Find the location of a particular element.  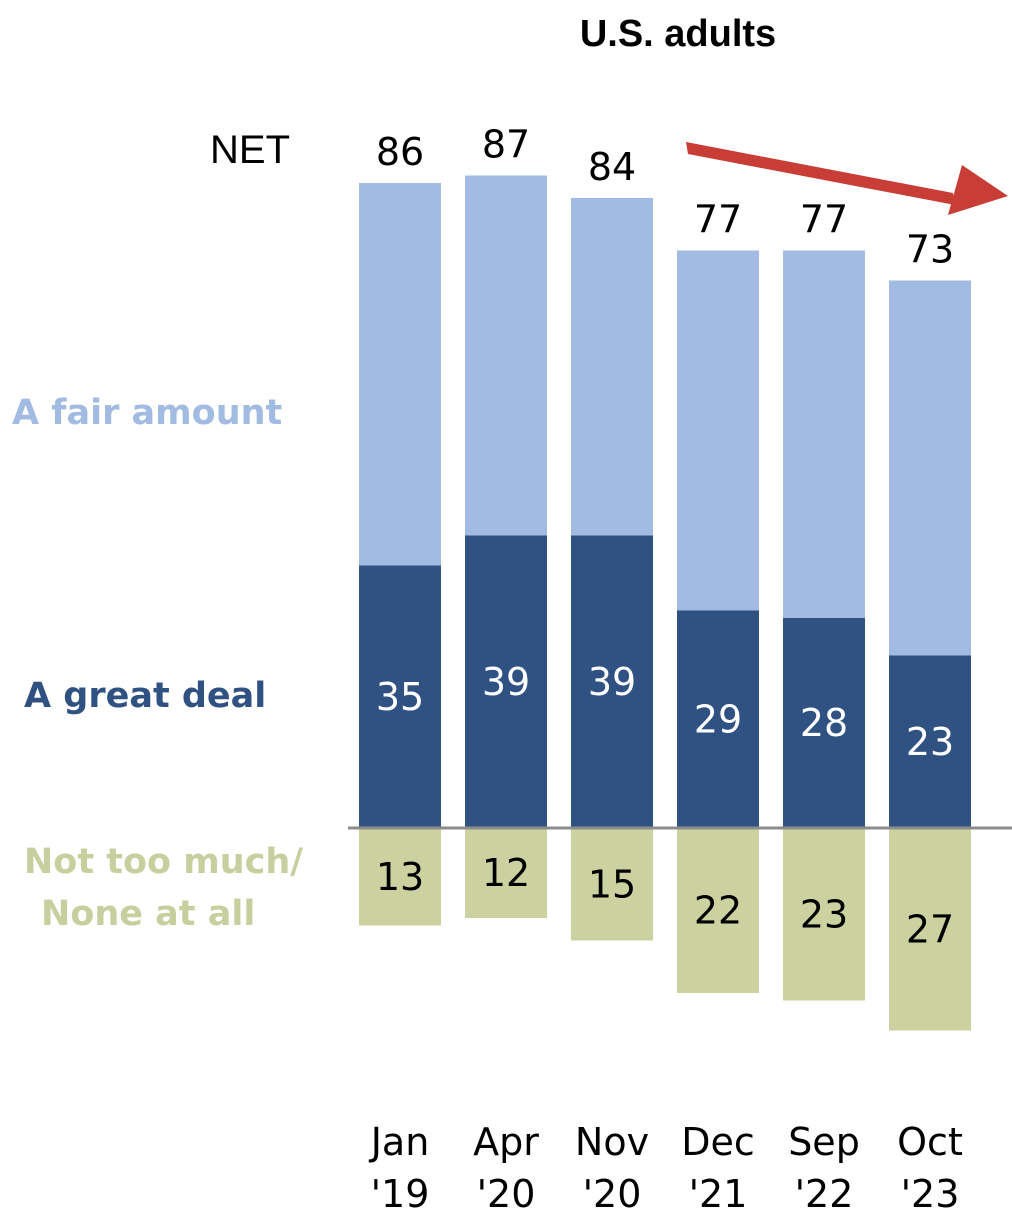

category-label-month: Jan is located at coordinates (399, 1142).